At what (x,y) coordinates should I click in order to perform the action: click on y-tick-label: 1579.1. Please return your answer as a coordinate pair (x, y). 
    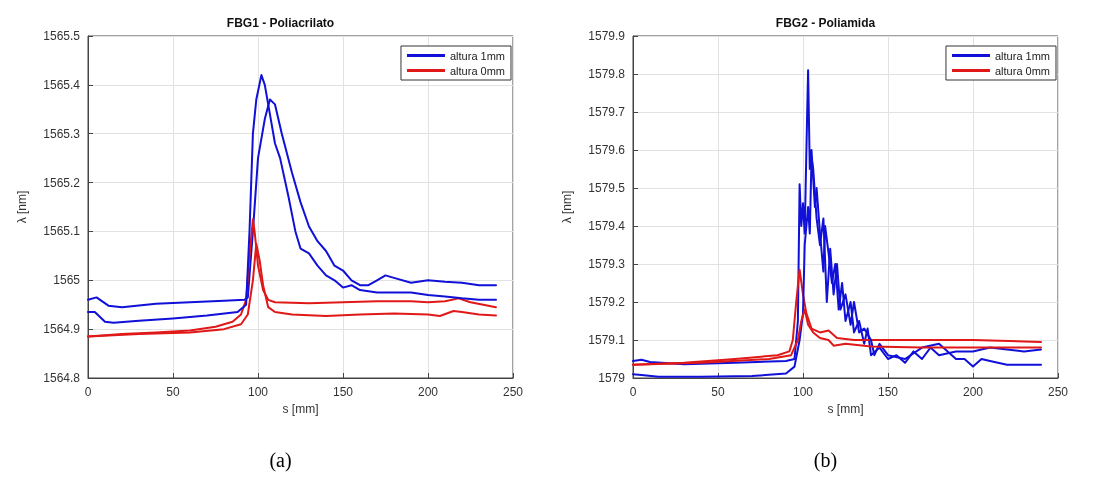
    Looking at the image, I should click on (607, 340).